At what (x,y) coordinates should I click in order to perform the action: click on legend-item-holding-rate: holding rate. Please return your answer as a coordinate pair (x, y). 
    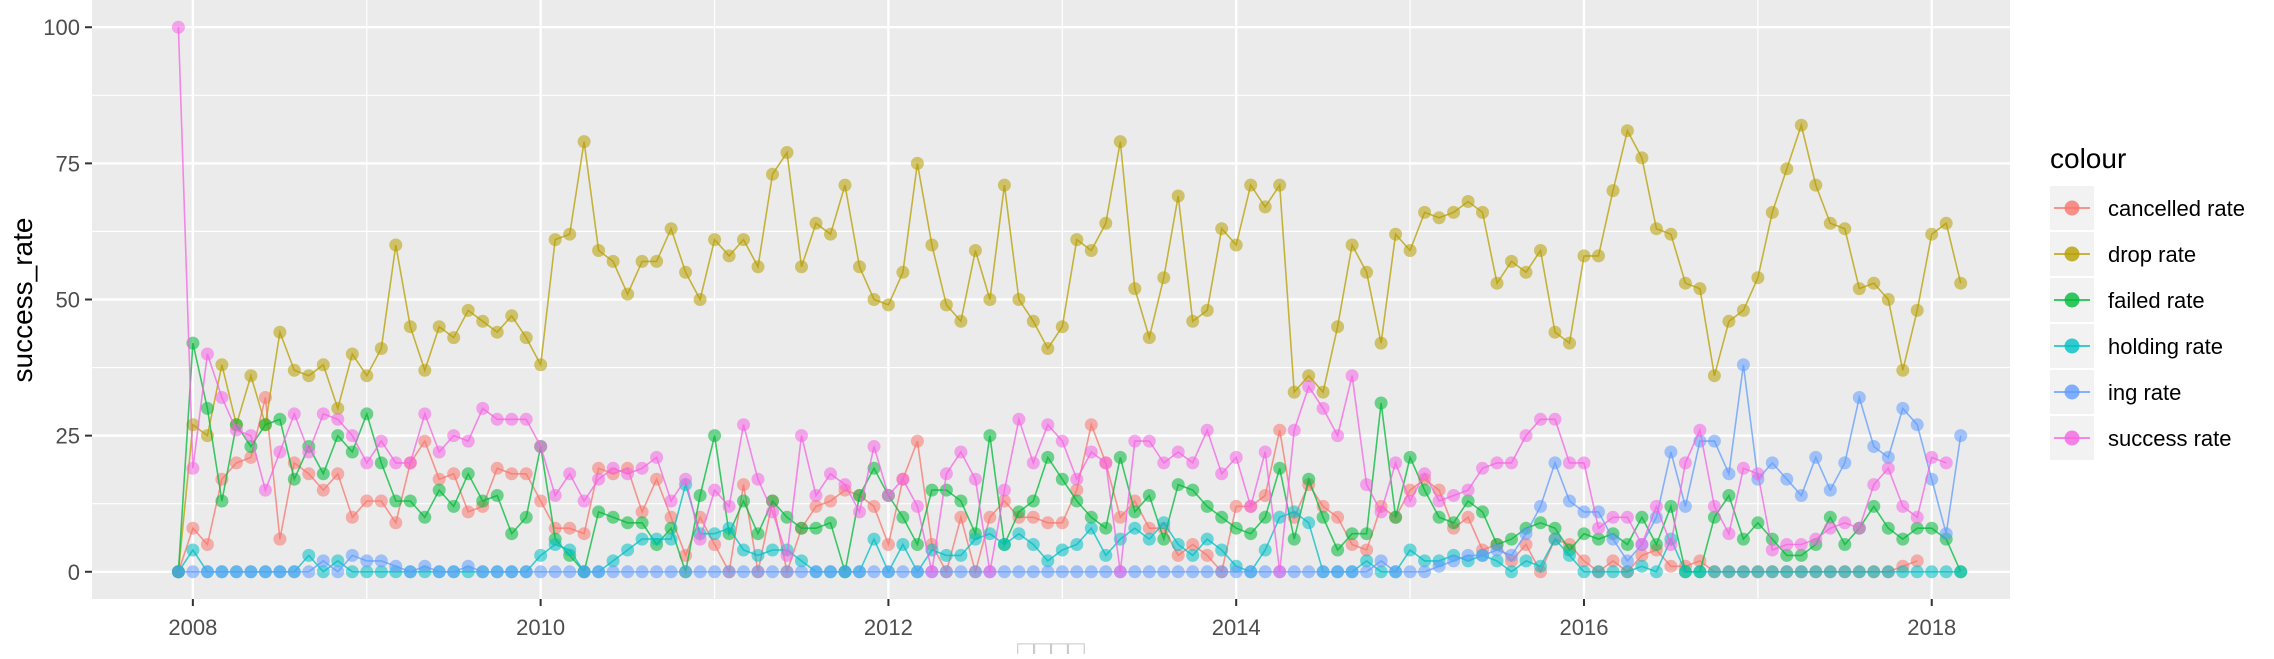
    Looking at the image, I should click on (2136, 346).